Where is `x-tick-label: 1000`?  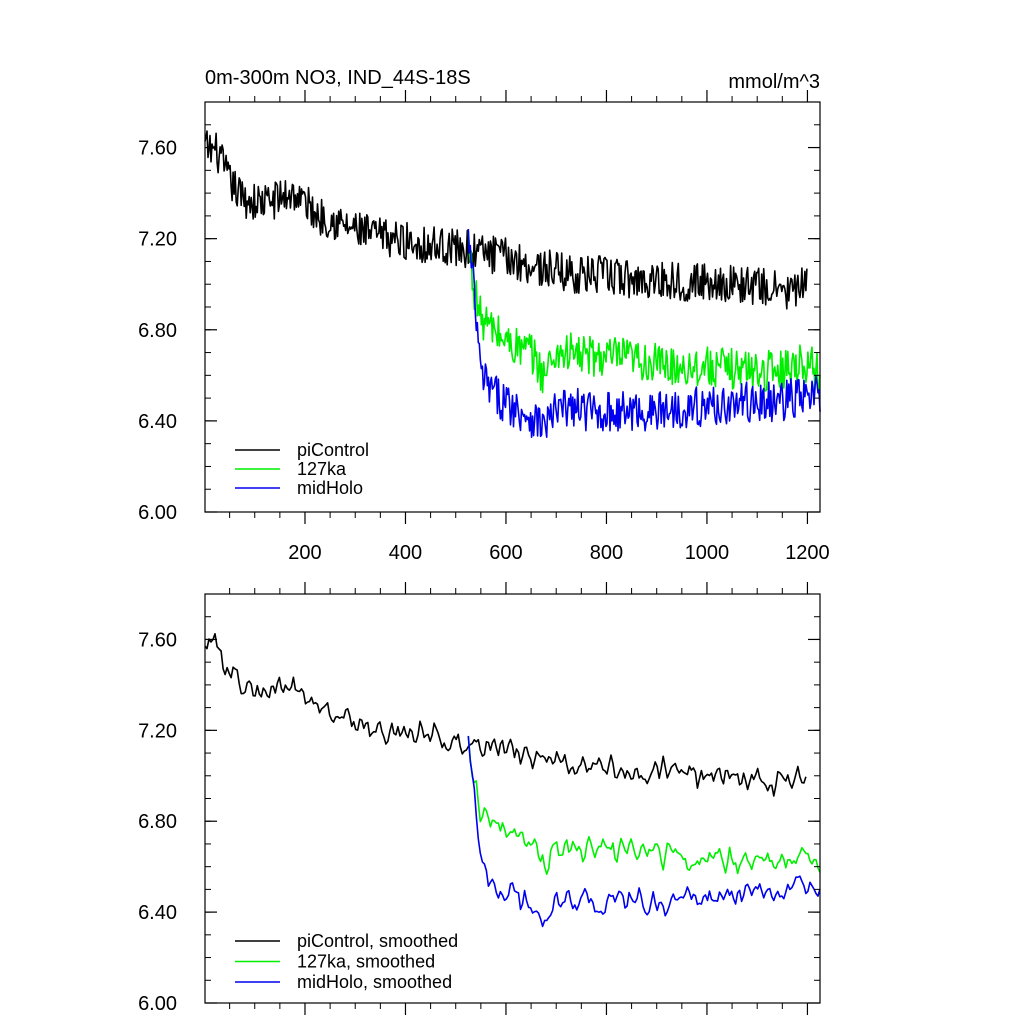 x-tick-label: 1000 is located at coordinates (707, 553).